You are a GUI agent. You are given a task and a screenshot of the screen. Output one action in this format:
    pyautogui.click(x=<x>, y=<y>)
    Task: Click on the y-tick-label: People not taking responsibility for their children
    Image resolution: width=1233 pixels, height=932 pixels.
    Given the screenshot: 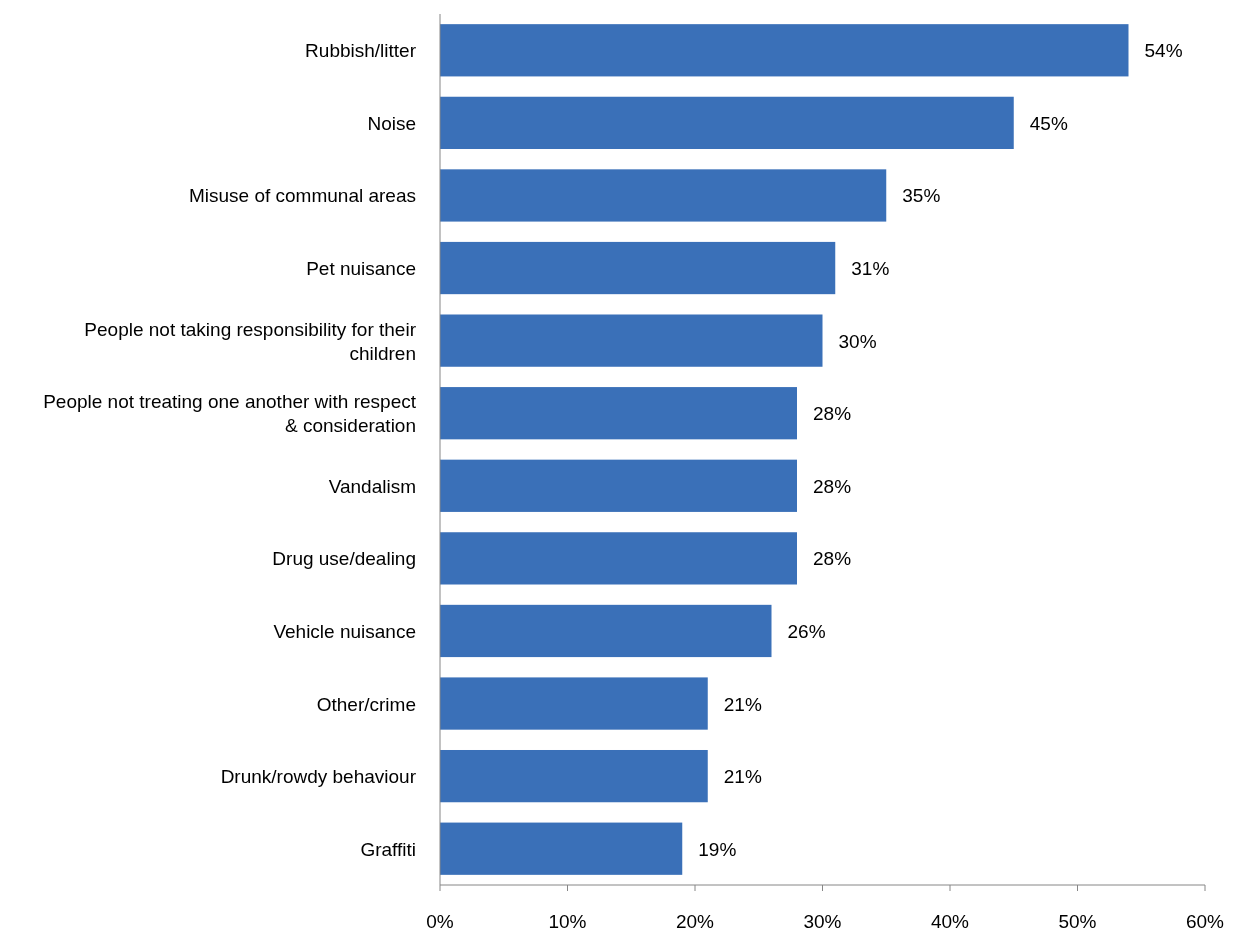 What is the action you would take?
    pyautogui.click(x=250, y=341)
    